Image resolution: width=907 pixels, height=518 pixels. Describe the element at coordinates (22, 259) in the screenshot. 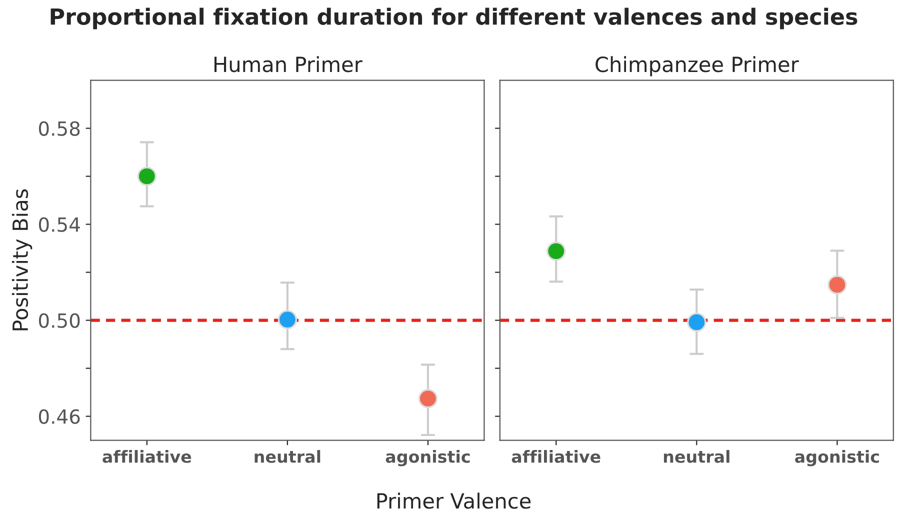

I see `y-axis-title: Positivity Bias` at that location.